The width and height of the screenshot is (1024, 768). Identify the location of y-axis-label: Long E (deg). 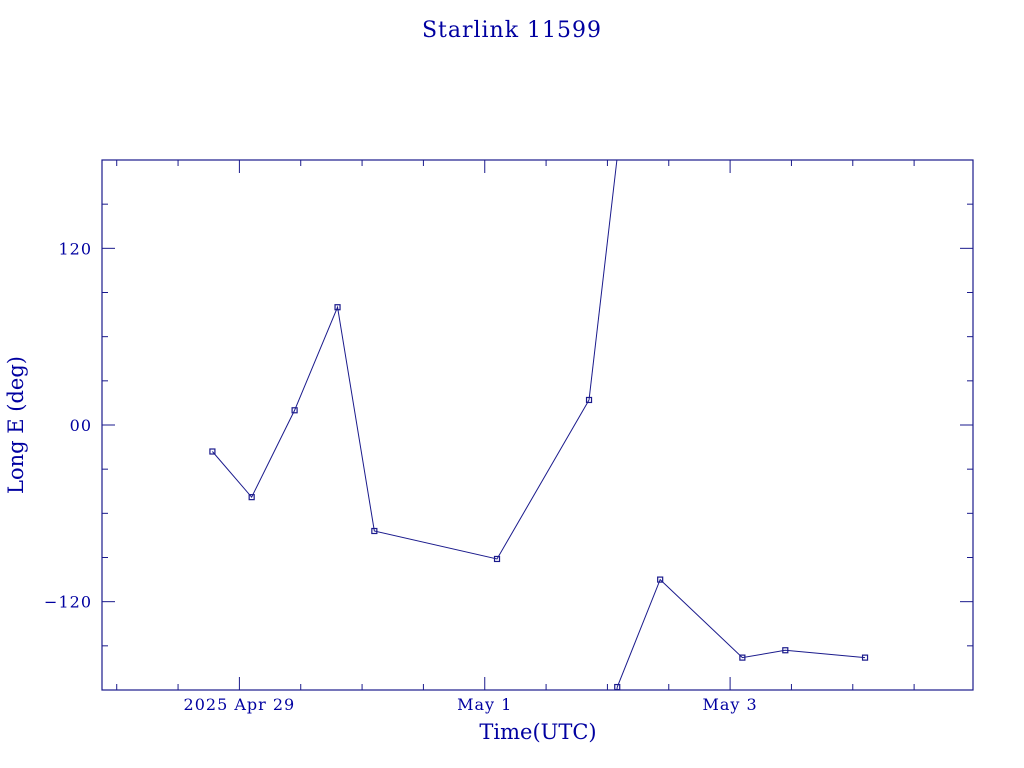
(16, 425).